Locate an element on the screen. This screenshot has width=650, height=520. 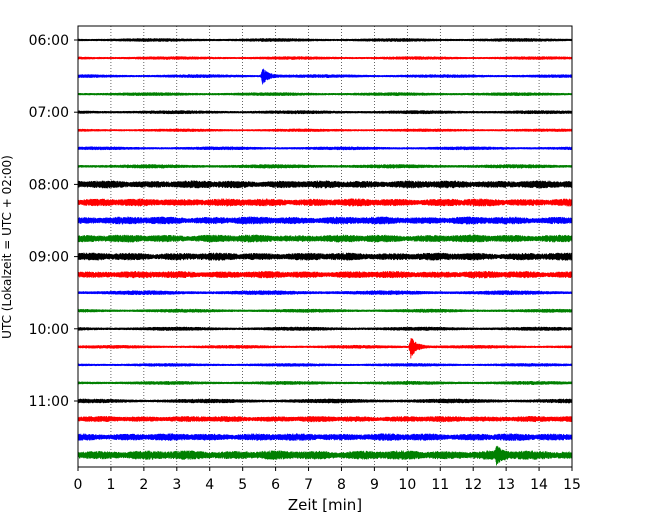
y-tick-label: 10:00 is located at coordinates (49, 330).